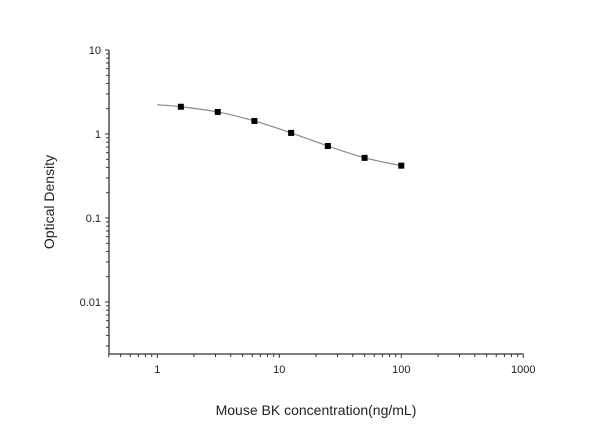 The height and width of the screenshot is (424, 608). I want to click on y-tick-label: 0.1, so click(93, 219).